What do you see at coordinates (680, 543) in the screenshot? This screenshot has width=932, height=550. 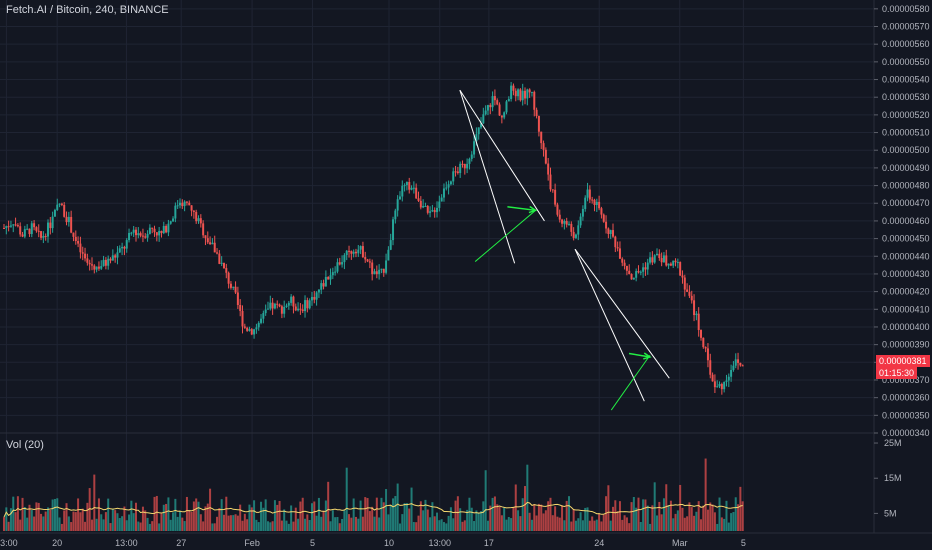 I see `x-tick-label: Mar` at bounding box center [680, 543].